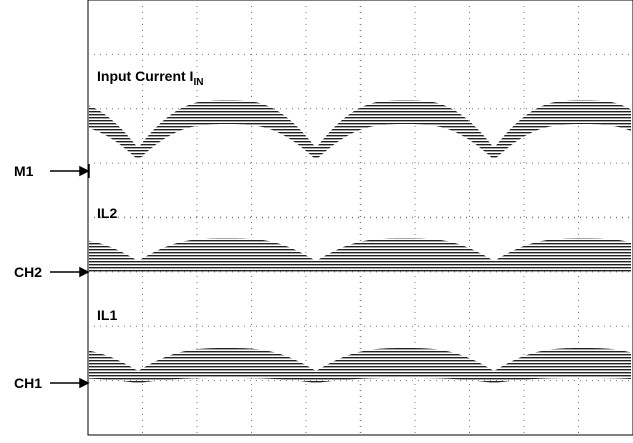  What do you see at coordinates (24, 171) in the screenshot?
I see `marker-label: M1` at bounding box center [24, 171].